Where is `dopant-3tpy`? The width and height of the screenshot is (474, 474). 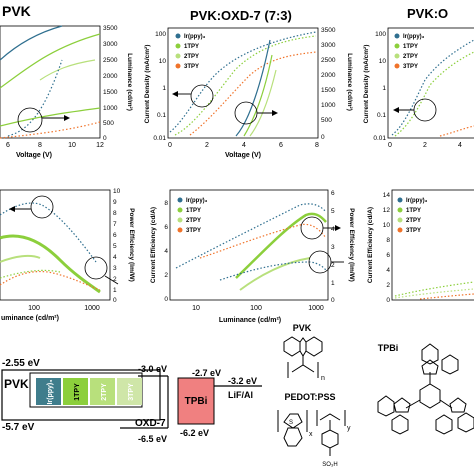 dopant-3tpy is located at coordinates (129, 391).